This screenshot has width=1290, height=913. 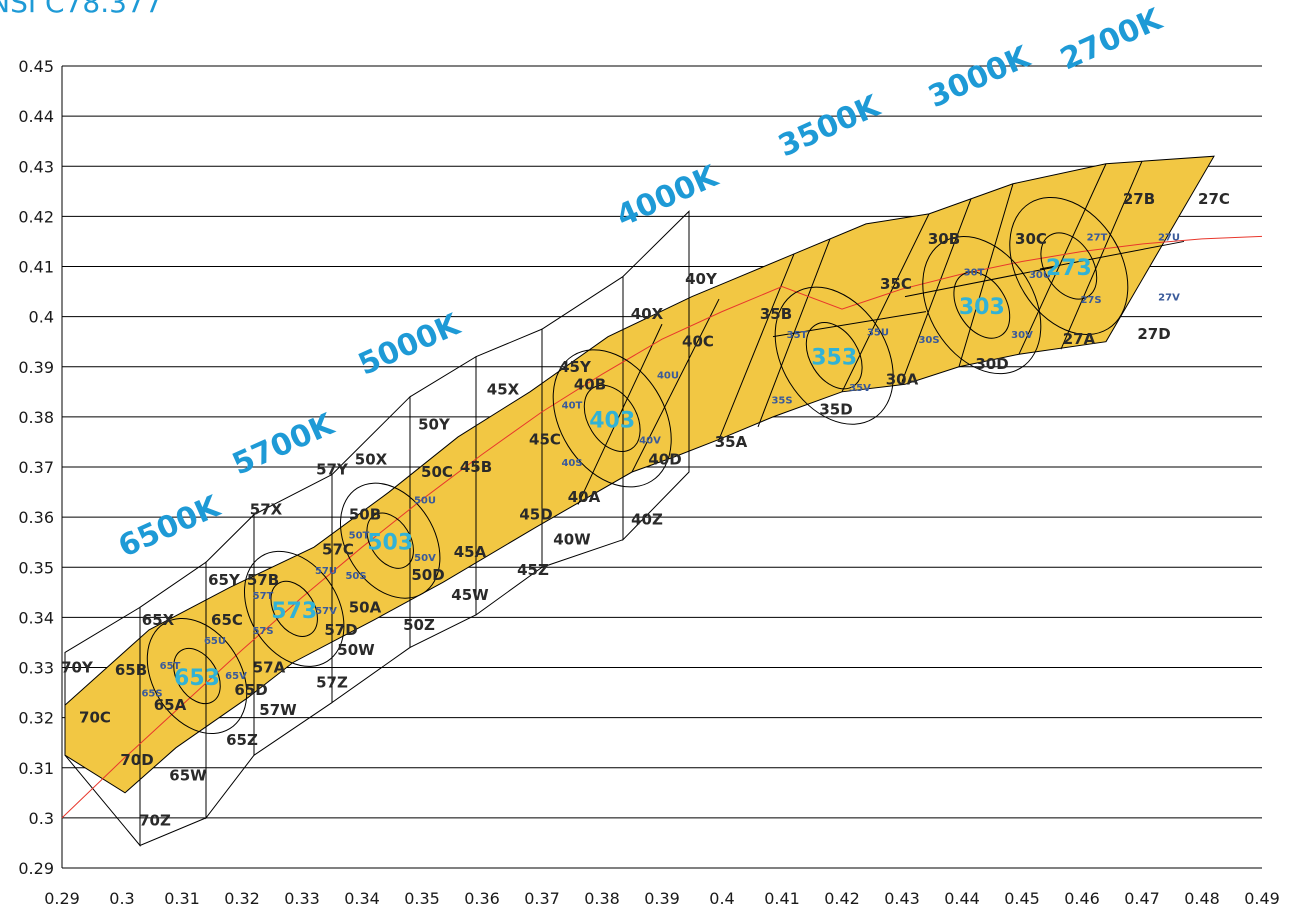 What do you see at coordinates (1022, 335) in the screenshot?
I see `subbin-label: 30V` at bounding box center [1022, 335].